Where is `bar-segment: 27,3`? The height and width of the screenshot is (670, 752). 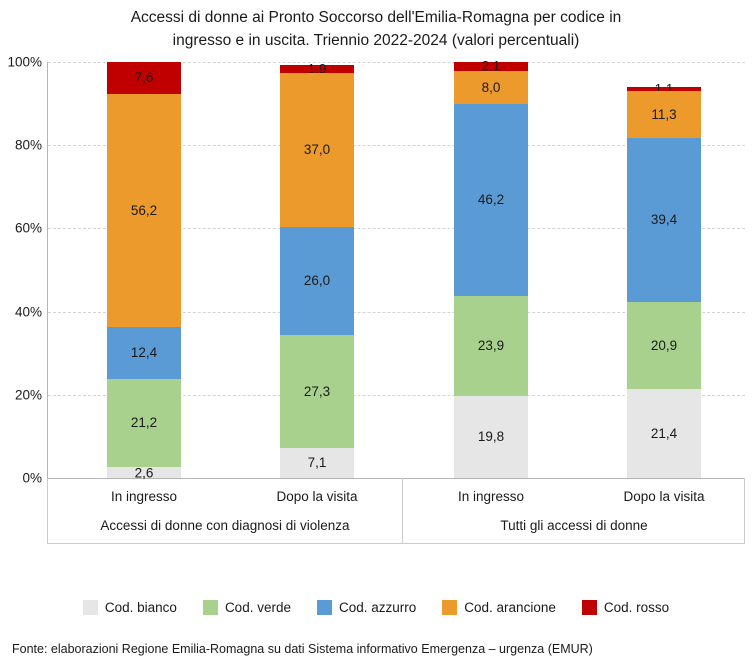
bar-segment: 27,3 is located at coordinates (317, 391).